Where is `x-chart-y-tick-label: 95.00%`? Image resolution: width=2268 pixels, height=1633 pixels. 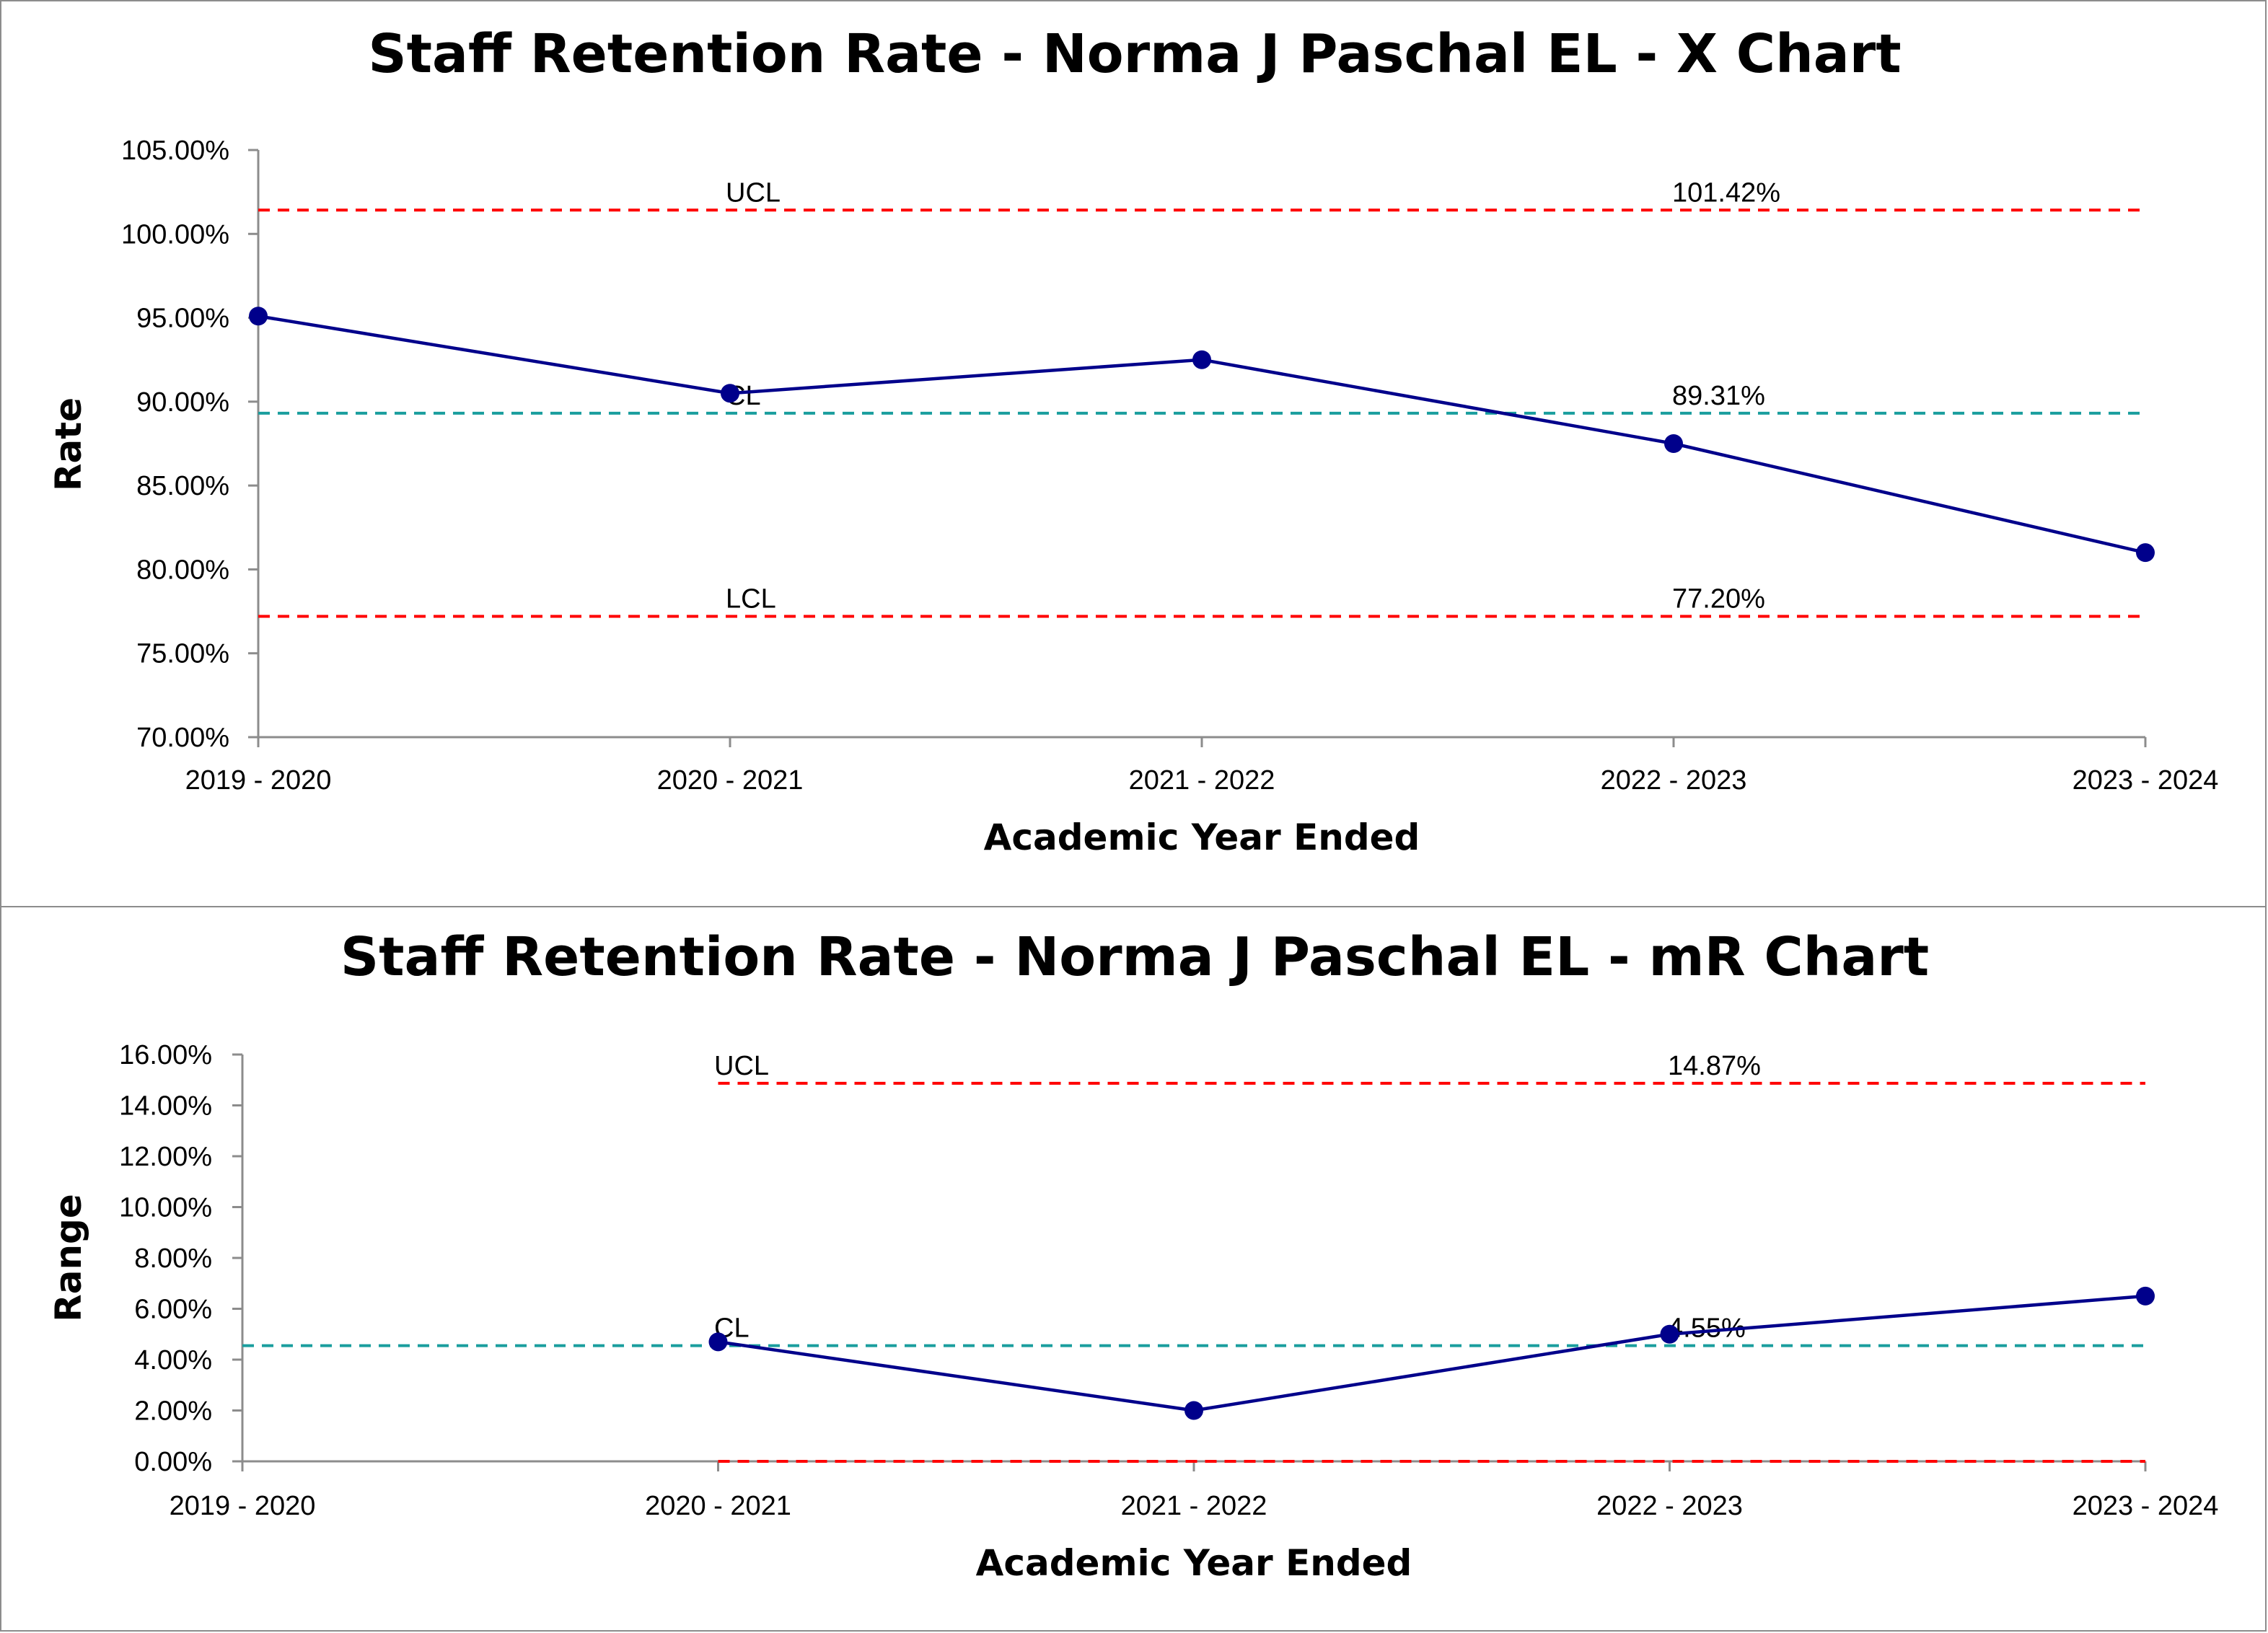 x-chart-y-tick-label: 95.00% is located at coordinates (183, 319).